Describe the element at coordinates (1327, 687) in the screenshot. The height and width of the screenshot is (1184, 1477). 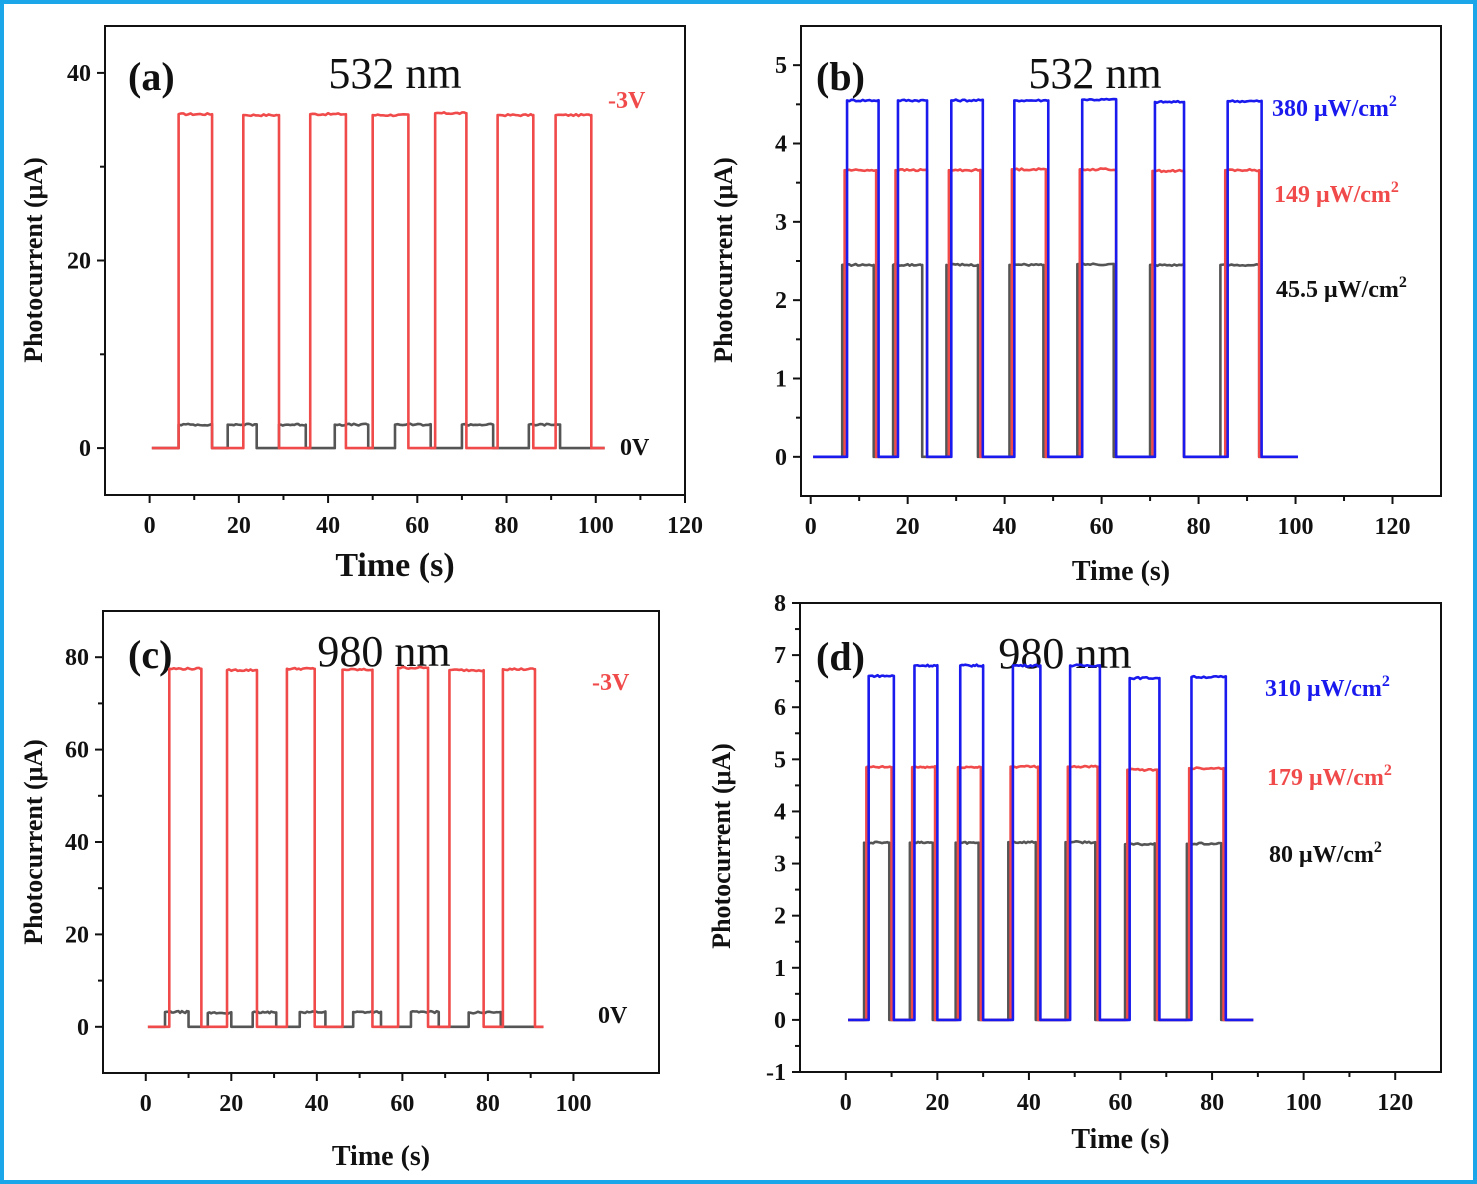
I see `series-label: 310 μW/cm2` at that location.